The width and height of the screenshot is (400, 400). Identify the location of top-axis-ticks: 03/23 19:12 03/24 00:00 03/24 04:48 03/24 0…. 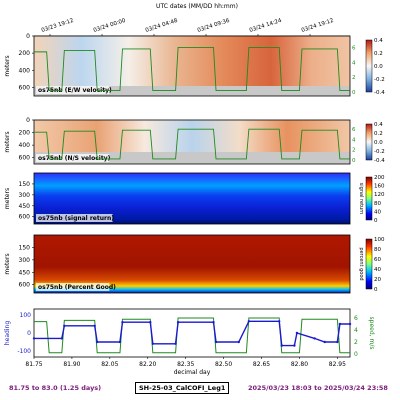
(188, 27).